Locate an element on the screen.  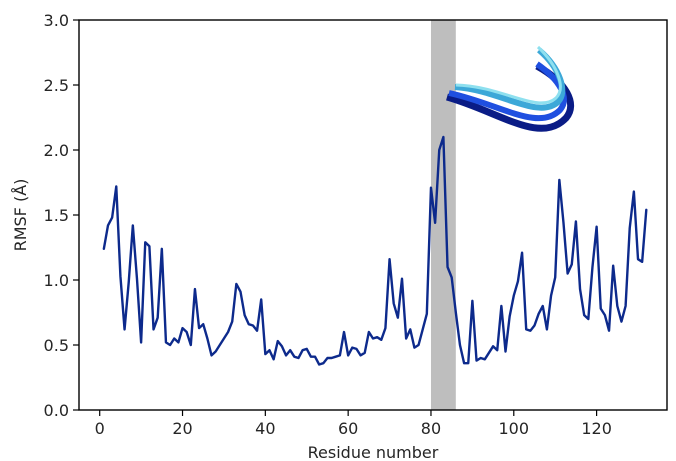
x-tick-label: 120 is located at coordinates (596, 428).